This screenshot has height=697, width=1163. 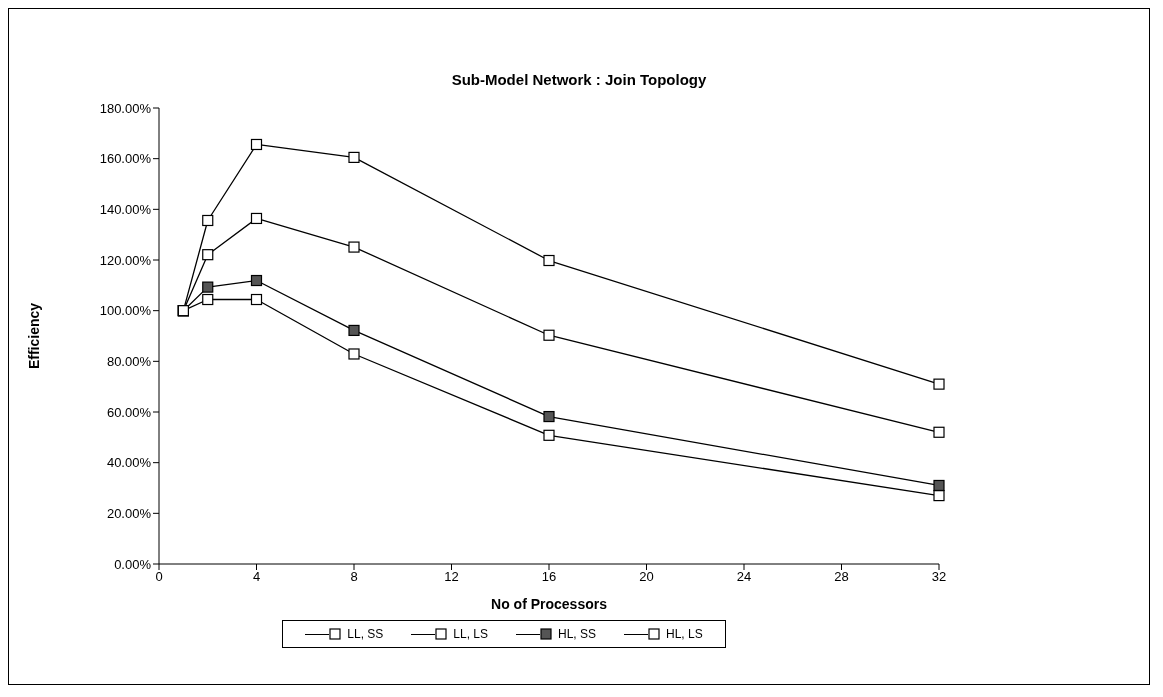 I want to click on x-tick-label: 16, so click(x=549, y=577).